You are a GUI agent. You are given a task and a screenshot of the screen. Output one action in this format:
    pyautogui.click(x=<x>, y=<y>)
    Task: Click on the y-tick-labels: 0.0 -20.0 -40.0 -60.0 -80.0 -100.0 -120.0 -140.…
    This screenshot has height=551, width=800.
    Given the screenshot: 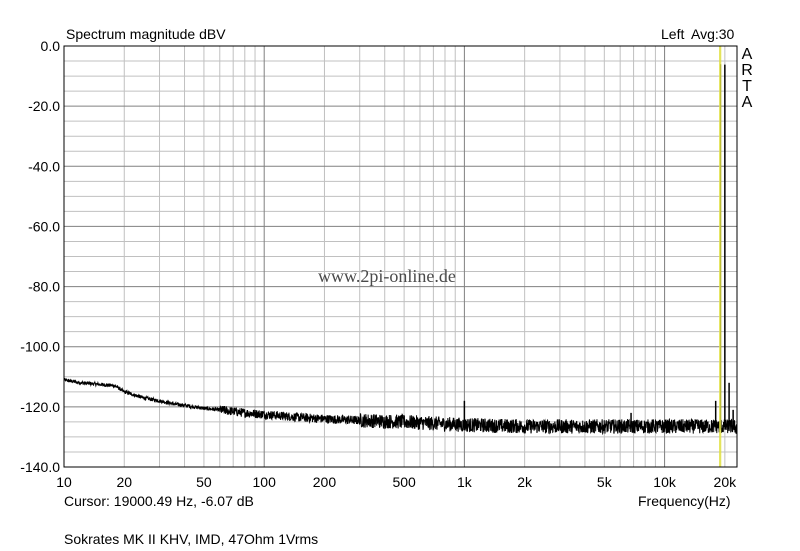 What is the action you would take?
    pyautogui.click(x=40, y=256)
    